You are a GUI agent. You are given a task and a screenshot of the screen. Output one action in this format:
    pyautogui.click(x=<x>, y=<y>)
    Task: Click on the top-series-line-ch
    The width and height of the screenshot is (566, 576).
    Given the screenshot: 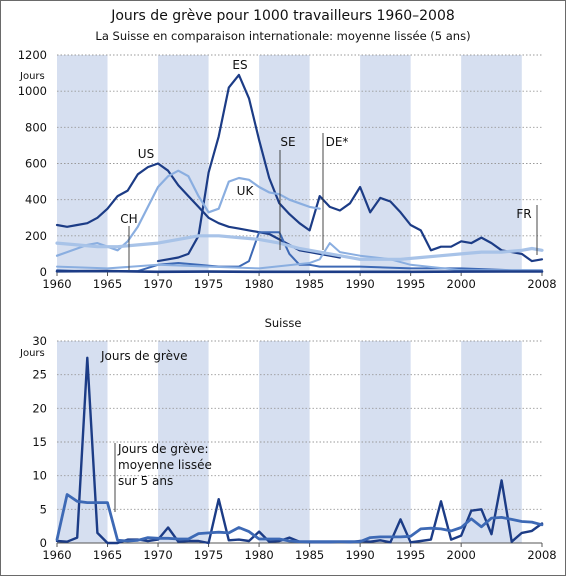 What is the action you would take?
    pyautogui.click(x=299, y=271)
    